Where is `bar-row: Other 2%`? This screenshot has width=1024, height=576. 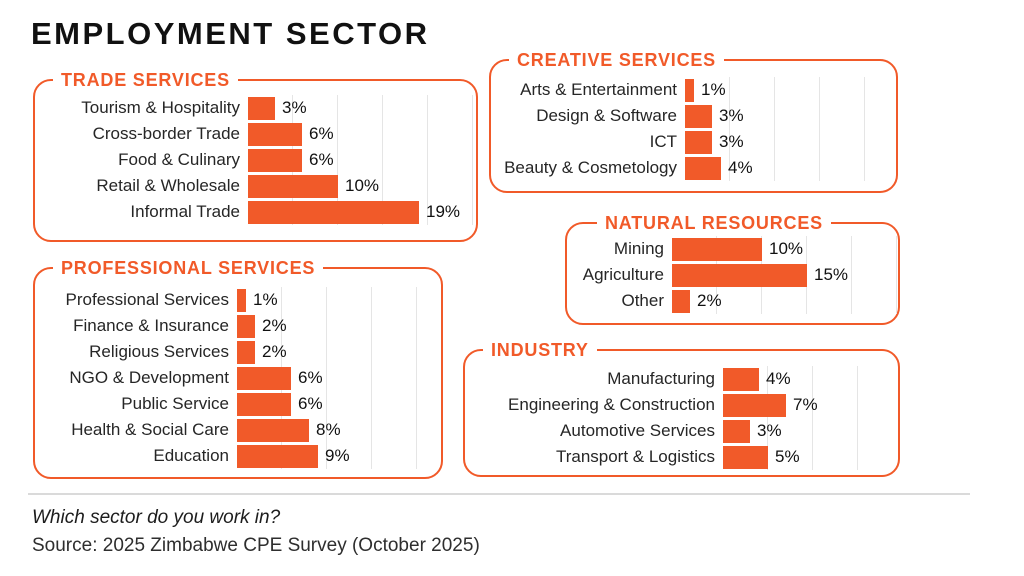 bar-row: Other 2% is located at coordinates (732, 301).